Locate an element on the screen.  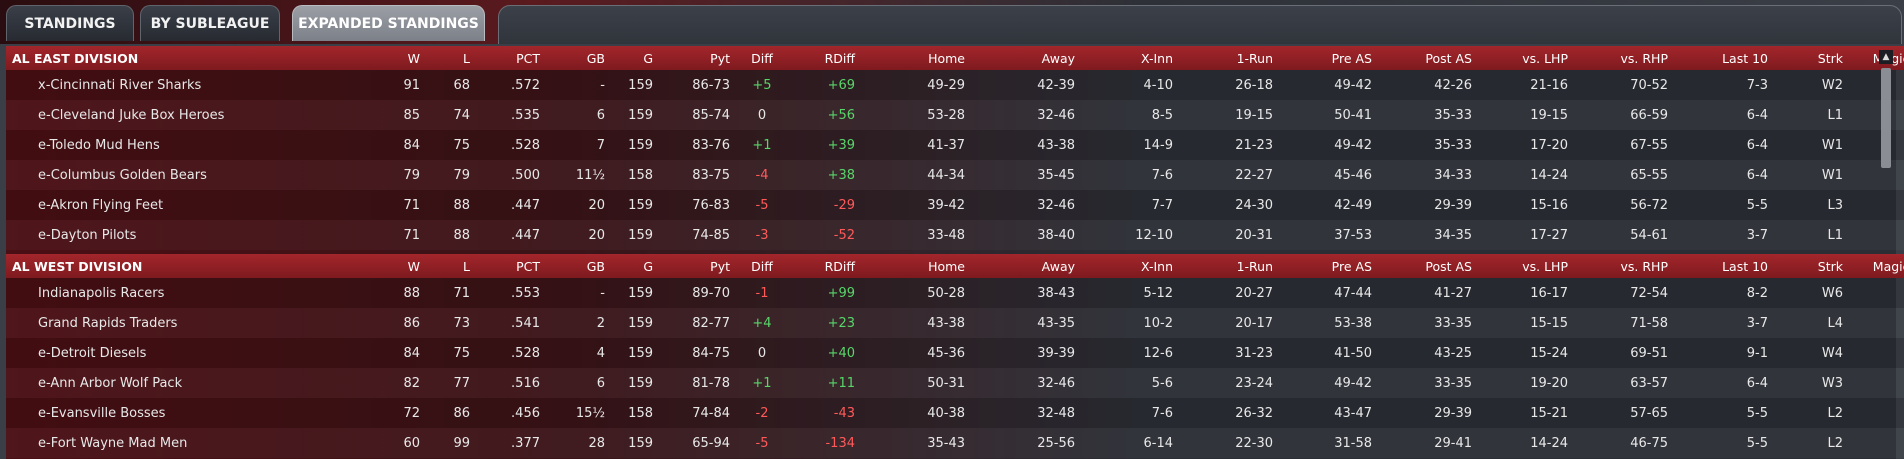
stat-cell: 7-6 is located at coordinates (1130, 413).